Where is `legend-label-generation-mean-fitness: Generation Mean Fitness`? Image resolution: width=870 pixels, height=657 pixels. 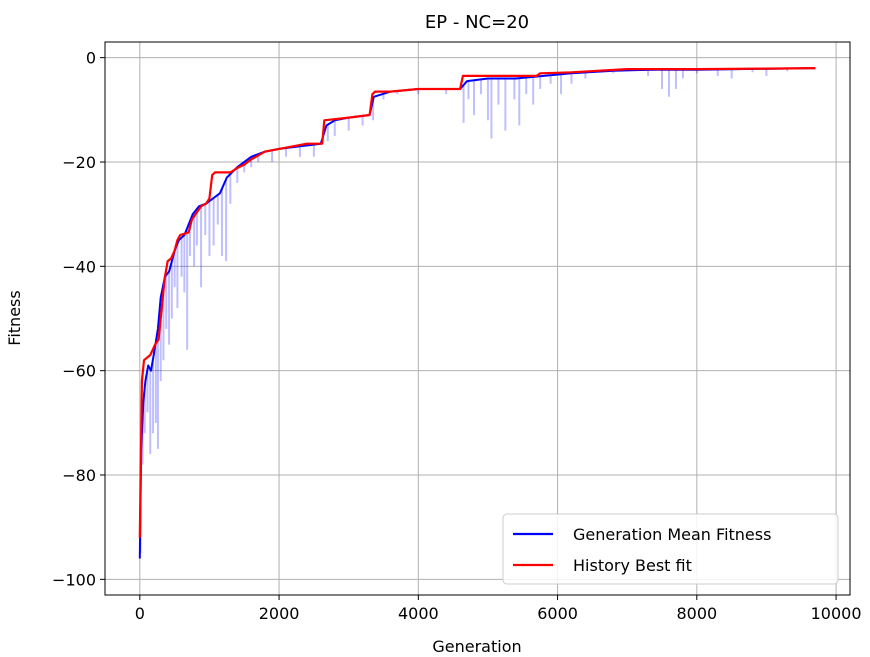 legend-label-generation-mean-fitness: Generation Mean Fitness is located at coordinates (672, 534).